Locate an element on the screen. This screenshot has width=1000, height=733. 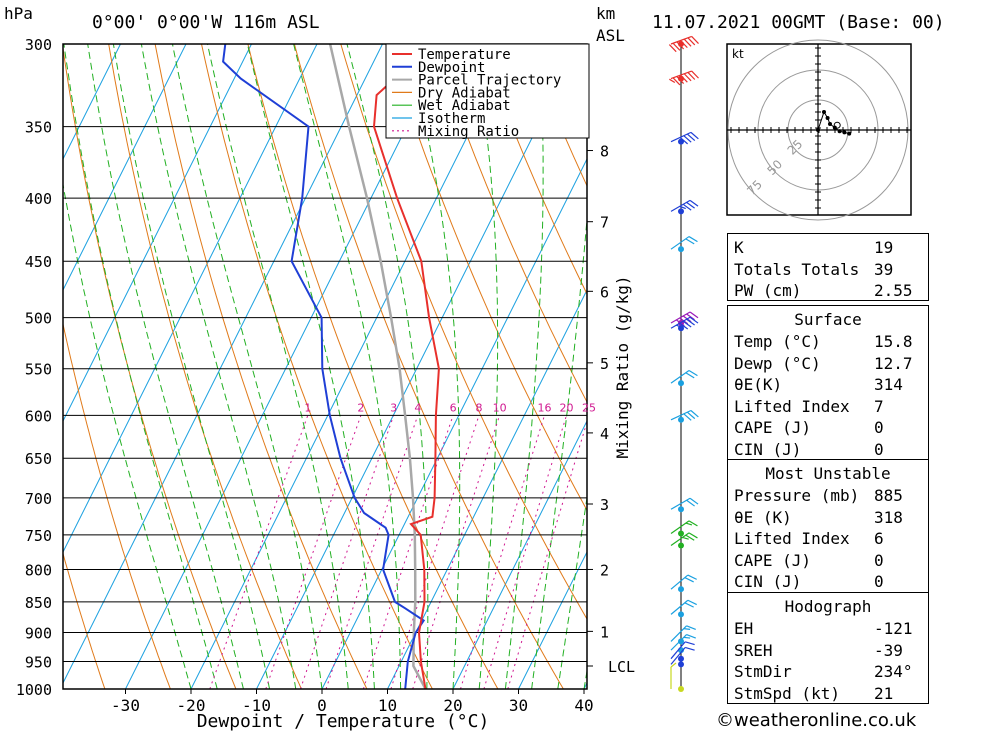
index-key: Lifted Index is located at coordinates (792, 538).